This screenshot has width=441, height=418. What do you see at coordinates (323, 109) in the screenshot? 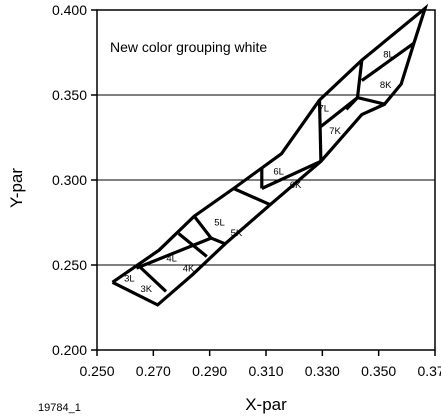
I see `region-label: 7L` at bounding box center [323, 109].